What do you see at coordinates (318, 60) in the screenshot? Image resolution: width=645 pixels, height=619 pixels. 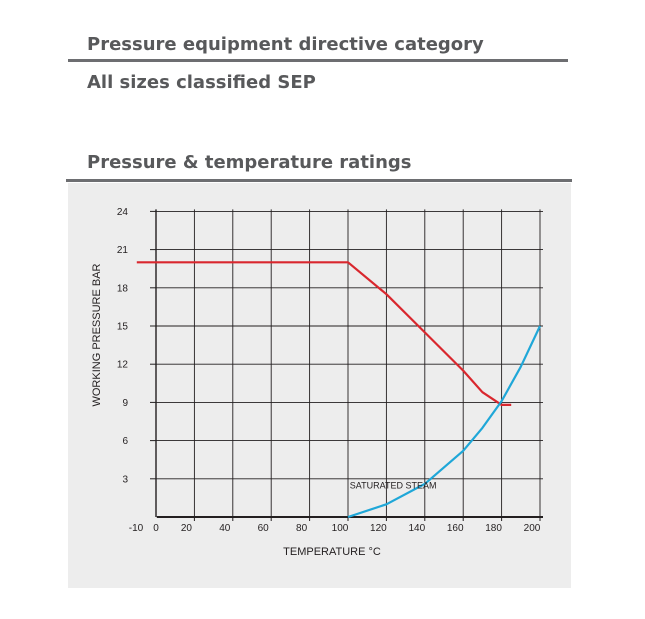 I see `ped-divider` at bounding box center [318, 60].